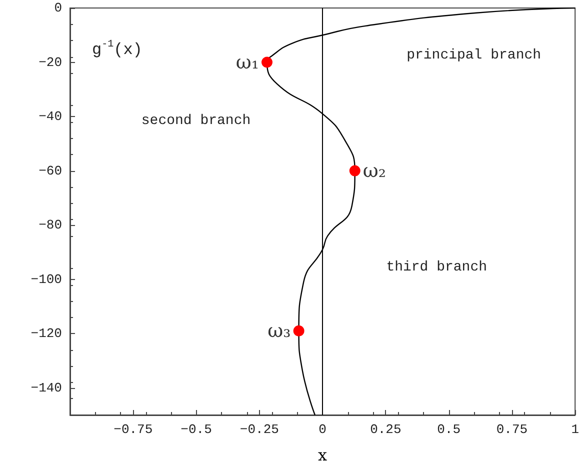 This screenshot has height=469, width=582. Describe the element at coordinates (50, 116) in the screenshot. I see `y-tick-label: −40` at that location.